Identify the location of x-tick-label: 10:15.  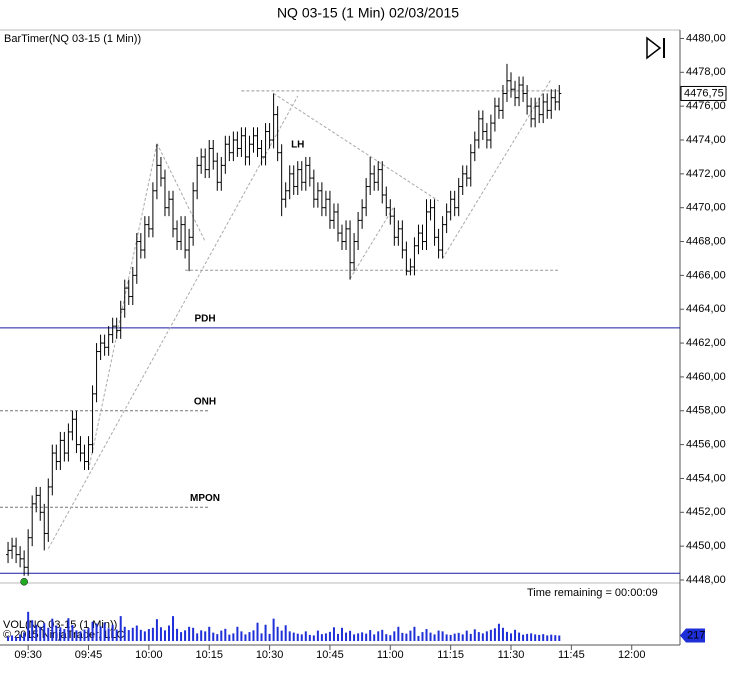
(209, 655).